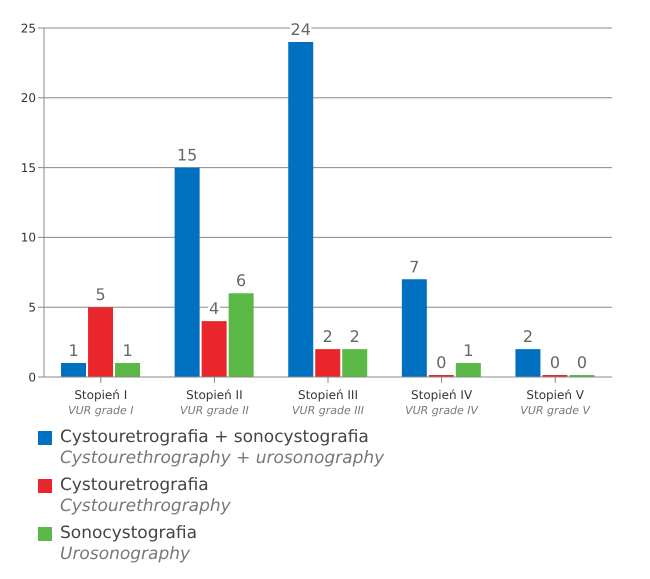 This screenshot has width=650, height=579. I want to click on x-tick-label: Stopień V VUR grade V, so click(556, 402).